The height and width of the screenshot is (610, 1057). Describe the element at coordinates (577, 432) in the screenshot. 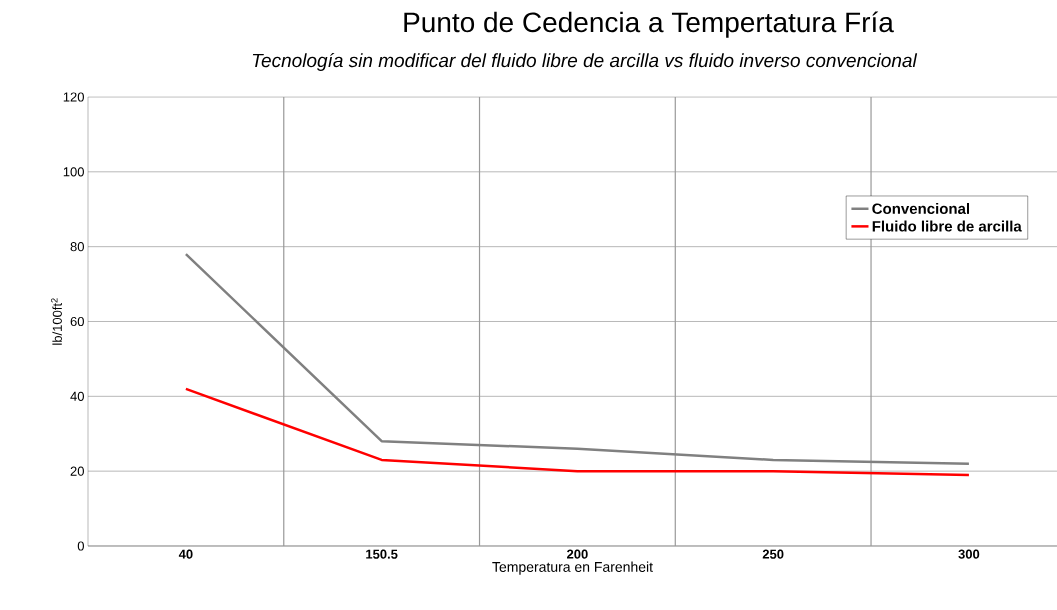

I see `line-series` at that location.